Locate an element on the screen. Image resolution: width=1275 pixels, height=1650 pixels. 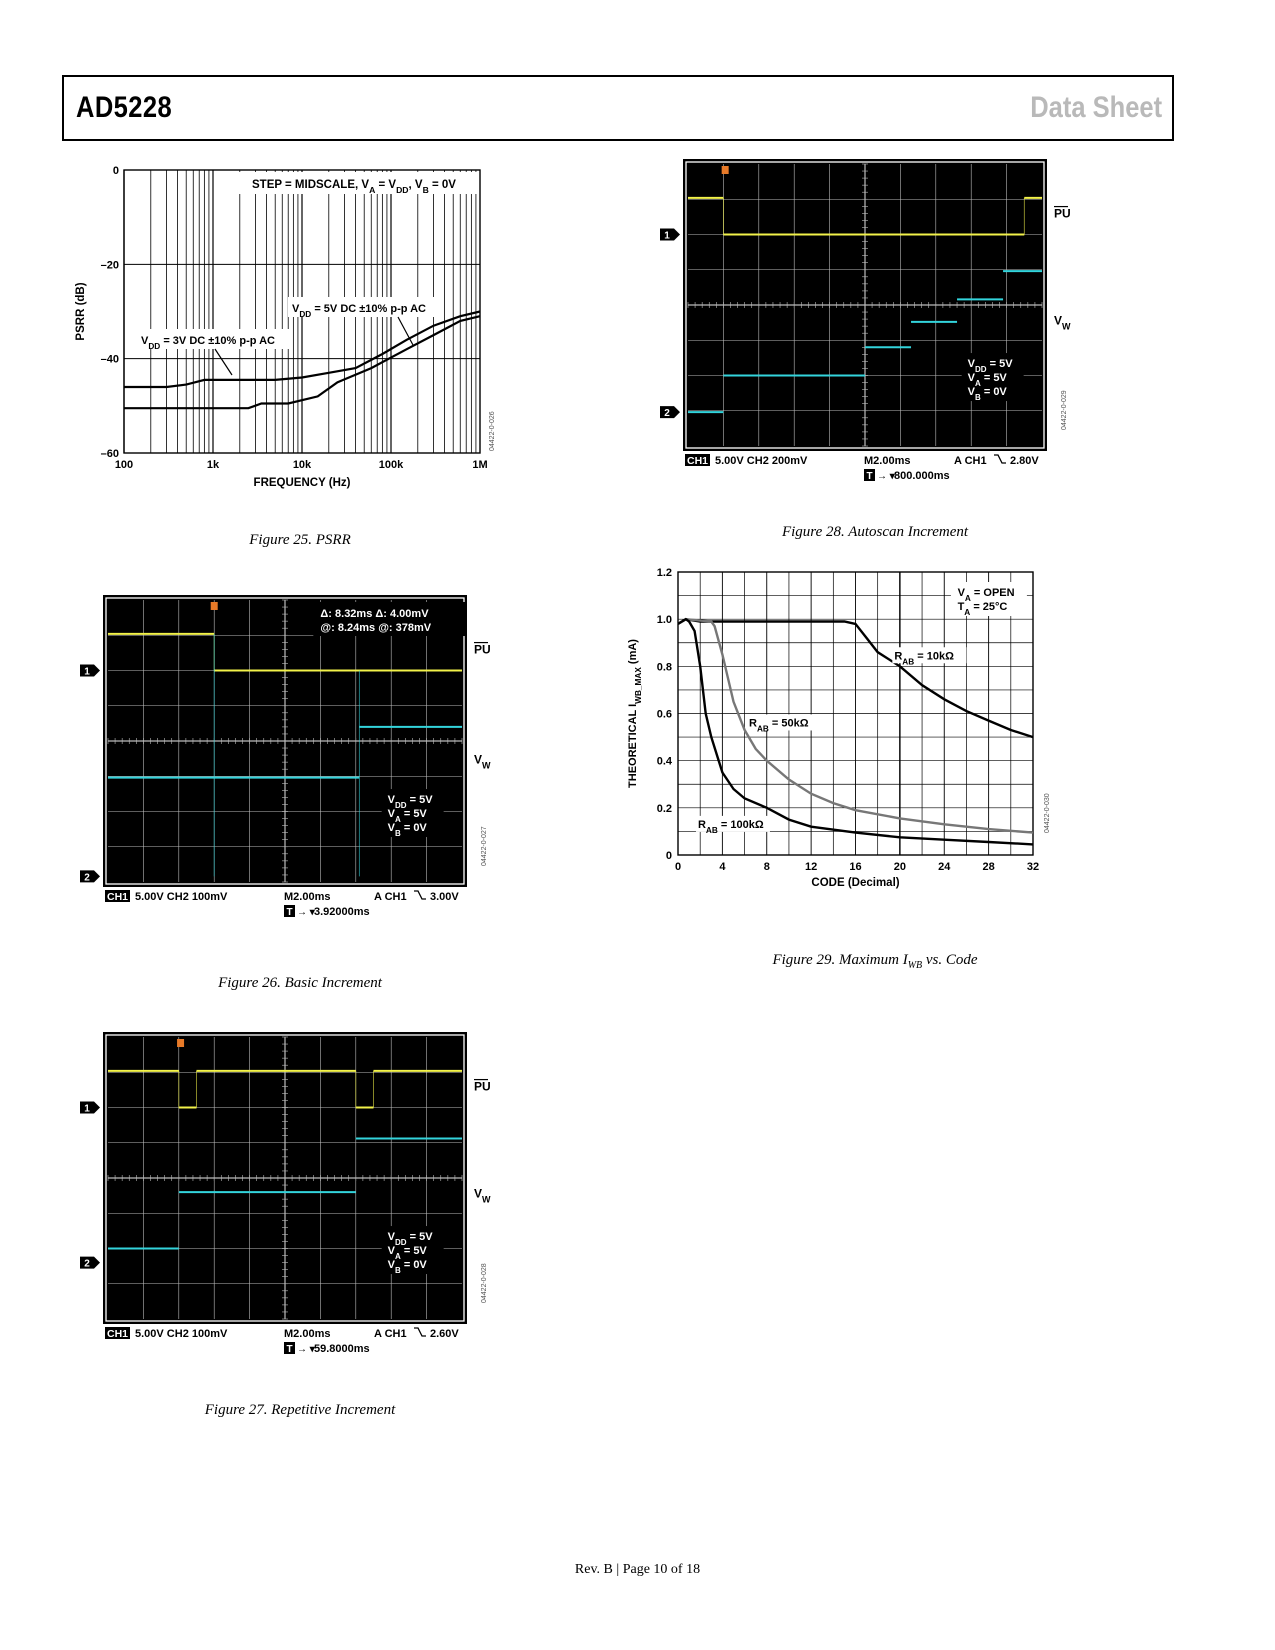
conditions-bg is located at coordinates (992, 377).